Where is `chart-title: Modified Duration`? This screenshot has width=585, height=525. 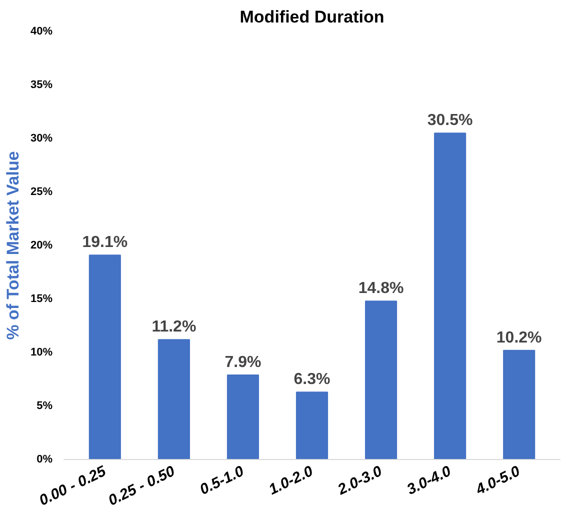
chart-title: Modified Duration is located at coordinates (312, 17).